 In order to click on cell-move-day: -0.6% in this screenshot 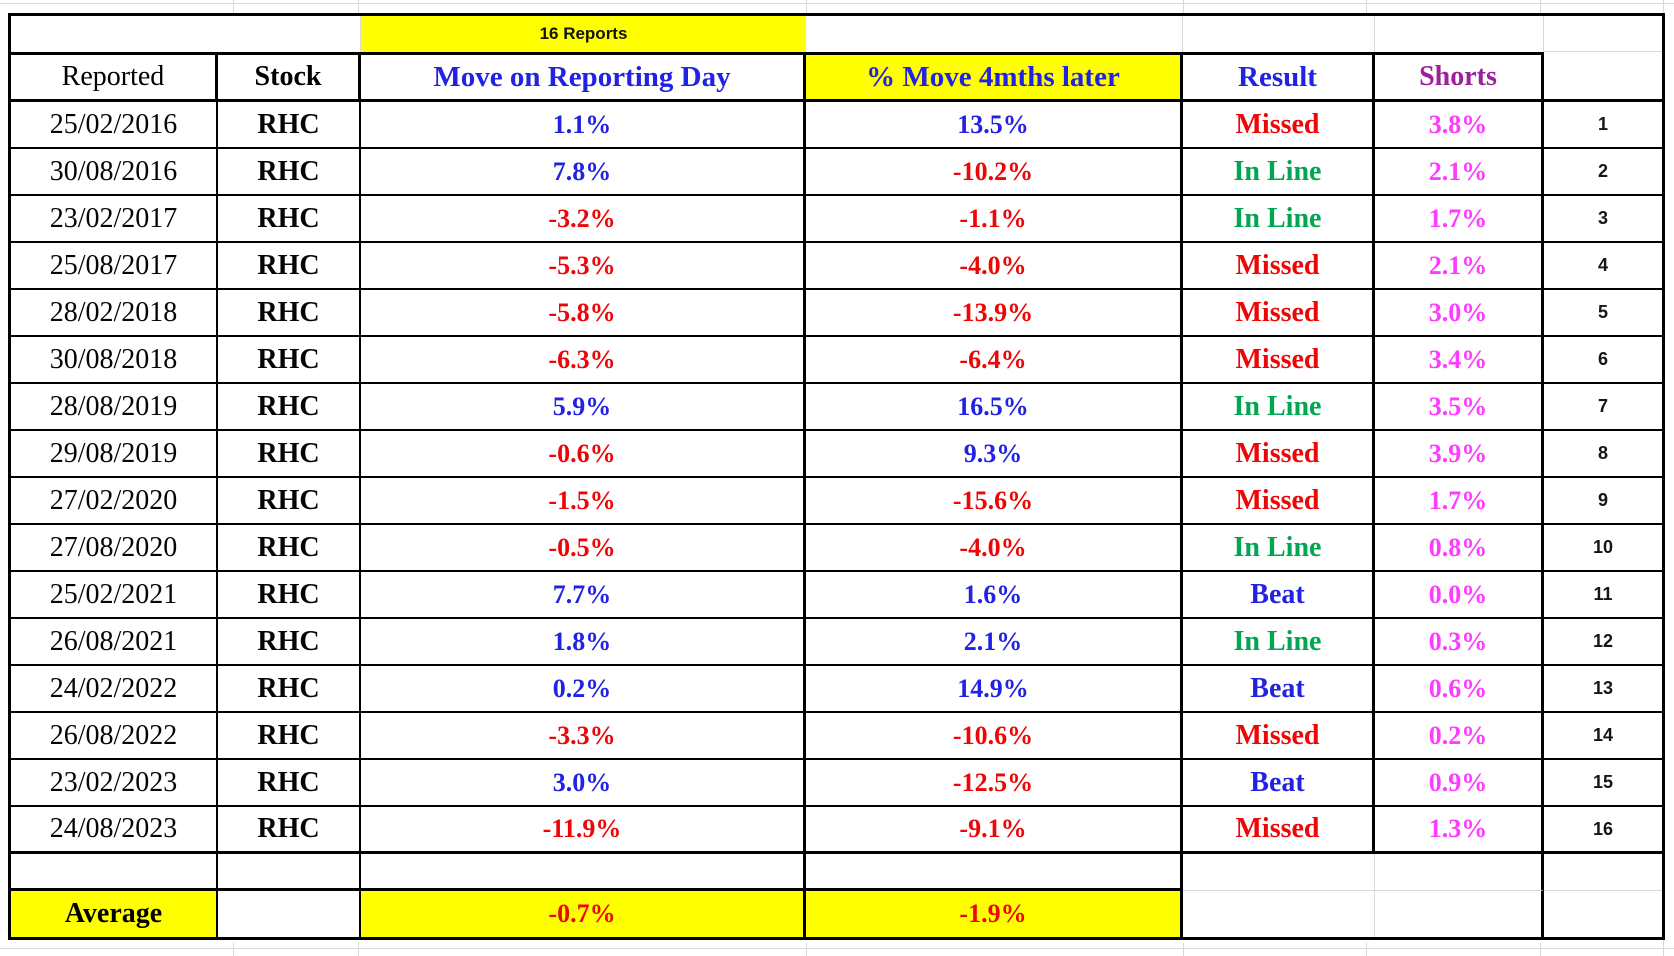, I will do `click(583, 454)`.